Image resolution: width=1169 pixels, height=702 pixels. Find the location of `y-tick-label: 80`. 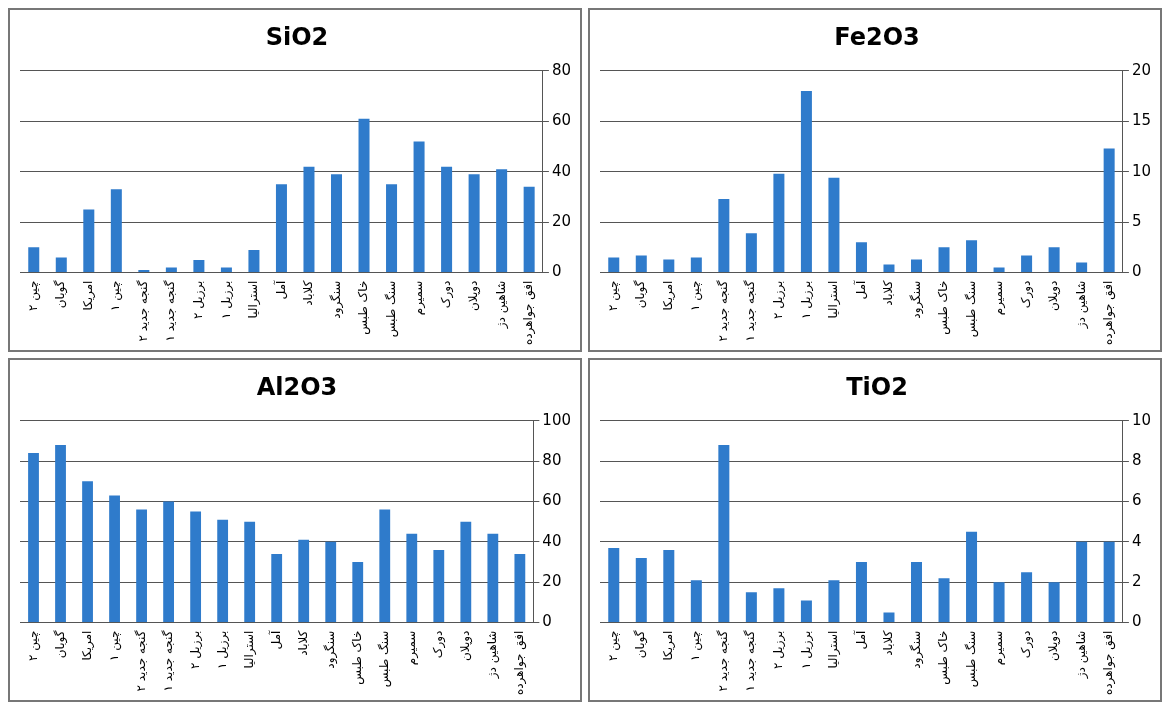

y-tick-label: 80 is located at coordinates (561, 69).